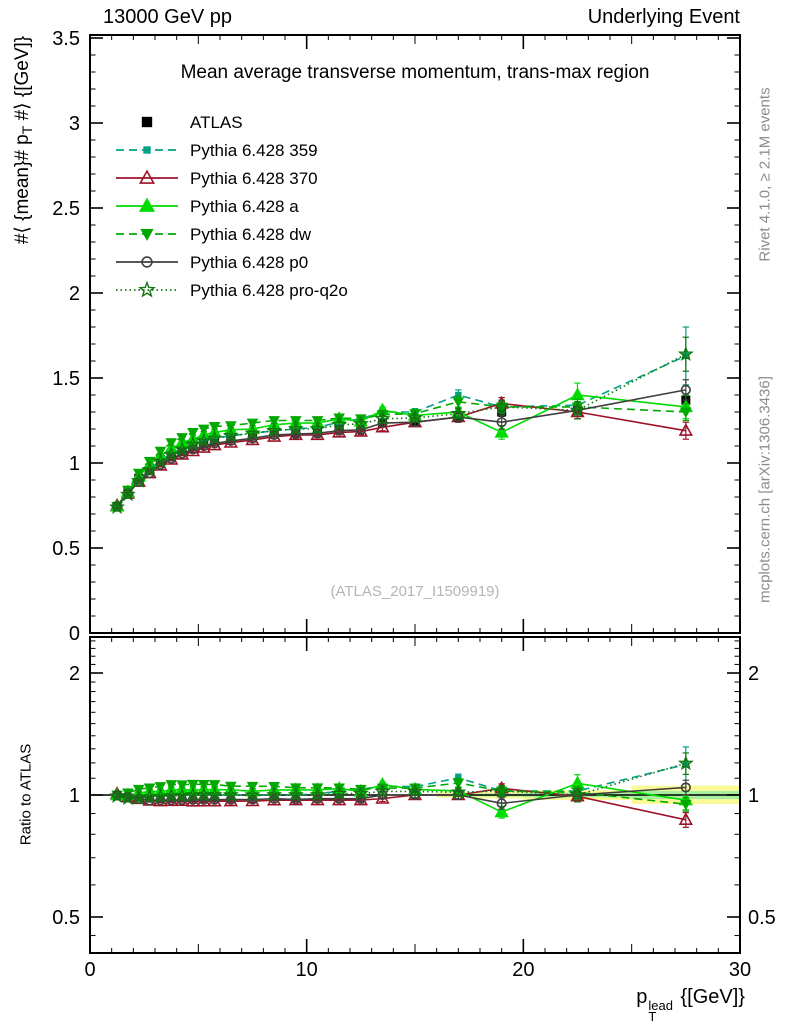 Image resolution: width=786 pixels, height=1024 pixels. Describe the element at coordinates (27, 130) in the screenshot. I see `ylabel-subscript: T` at that location.